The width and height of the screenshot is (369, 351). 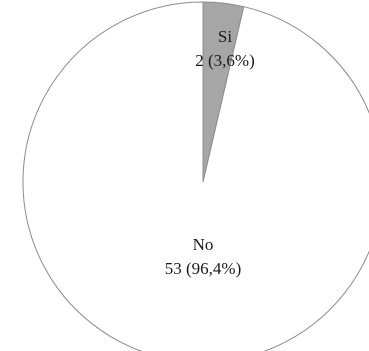 What do you see at coordinates (203, 244) in the screenshot?
I see `slice-label-no-name: No` at bounding box center [203, 244].